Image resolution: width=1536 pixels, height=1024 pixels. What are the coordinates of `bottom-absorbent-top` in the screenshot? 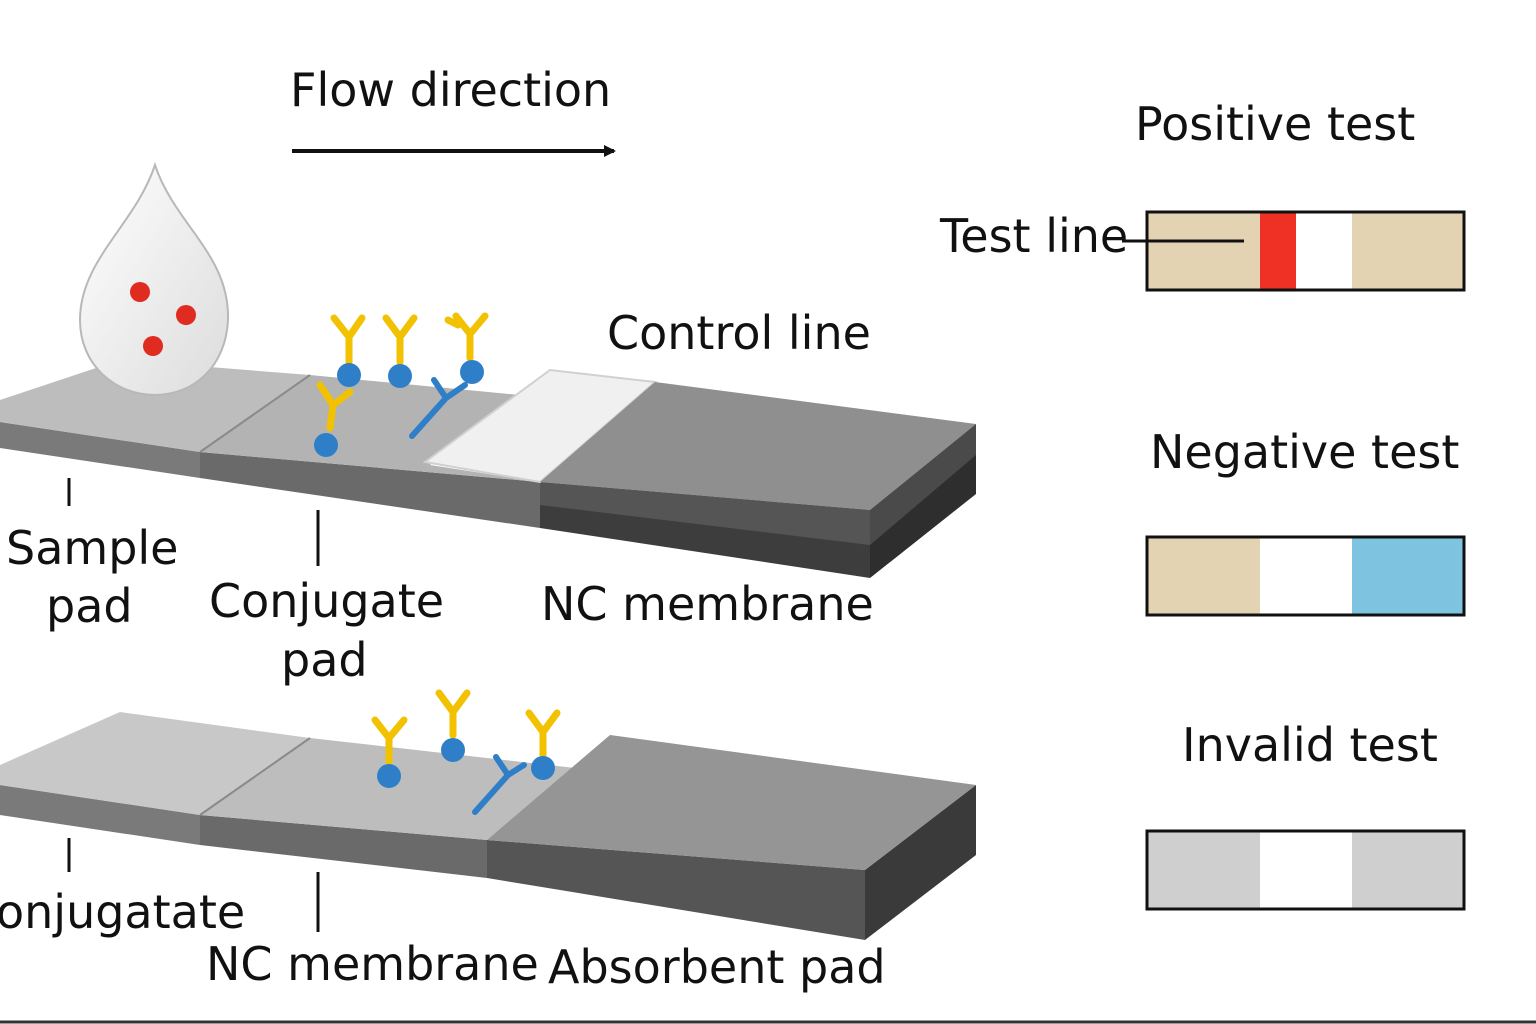 It's located at (731, 802).